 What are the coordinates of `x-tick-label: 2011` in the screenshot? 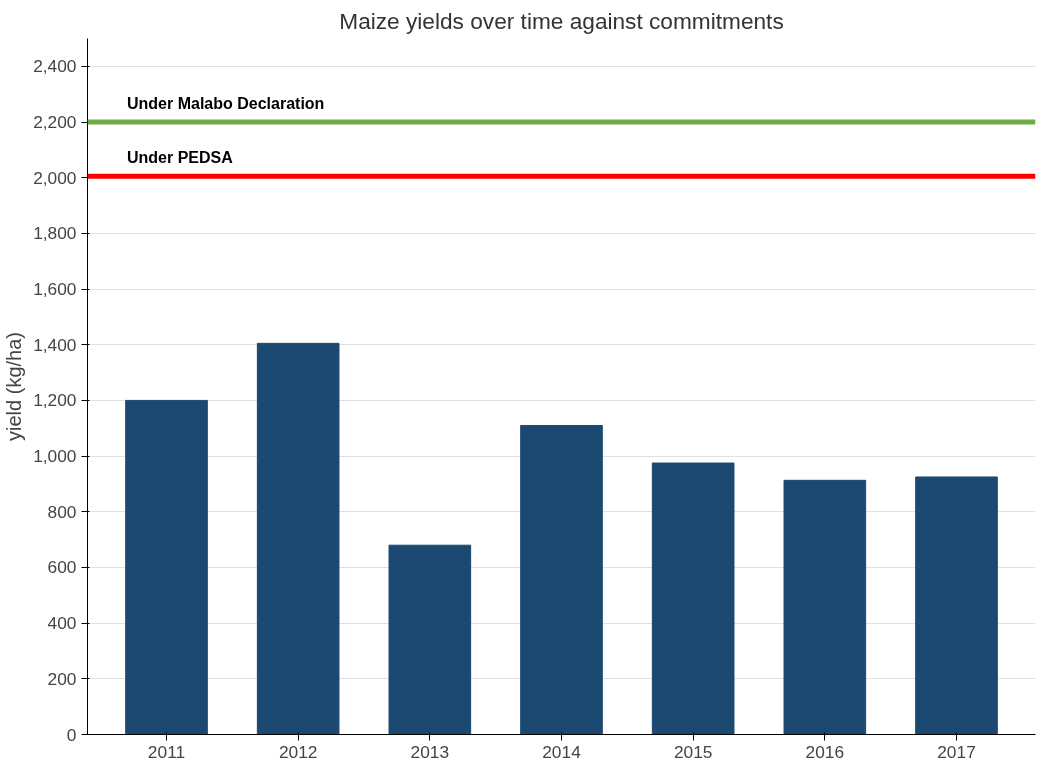 It's located at (166, 751).